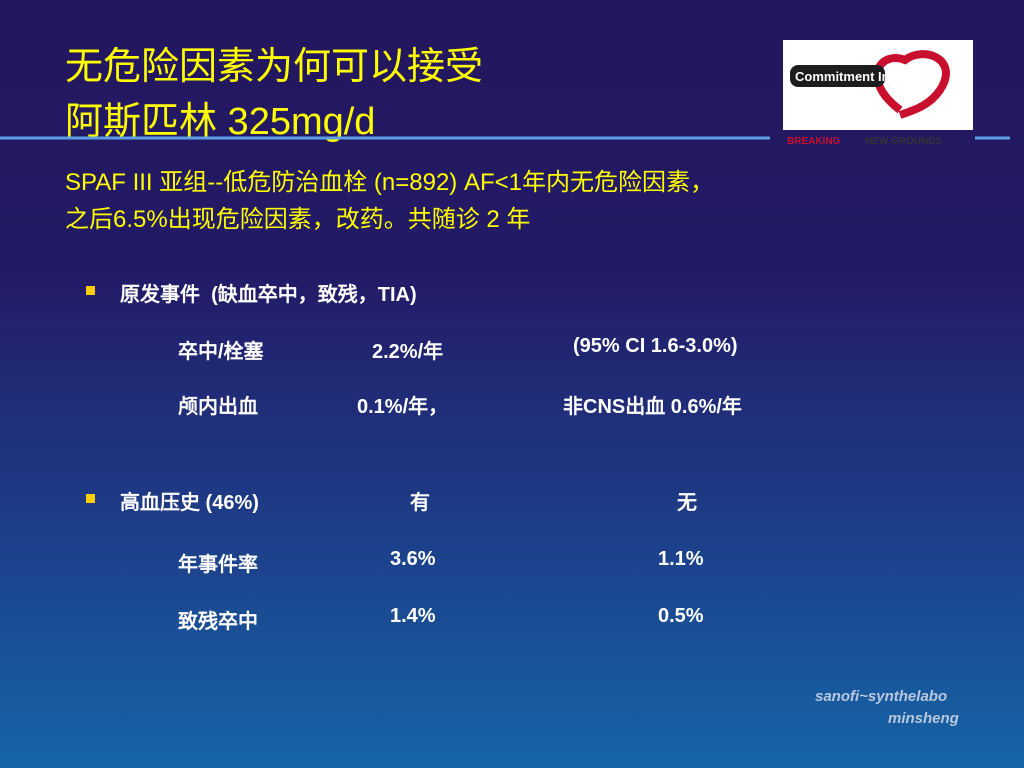 The width and height of the screenshot is (1024, 768). Describe the element at coordinates (413, 616) in the screenshot. I see `cell: 1.4%` at that location.